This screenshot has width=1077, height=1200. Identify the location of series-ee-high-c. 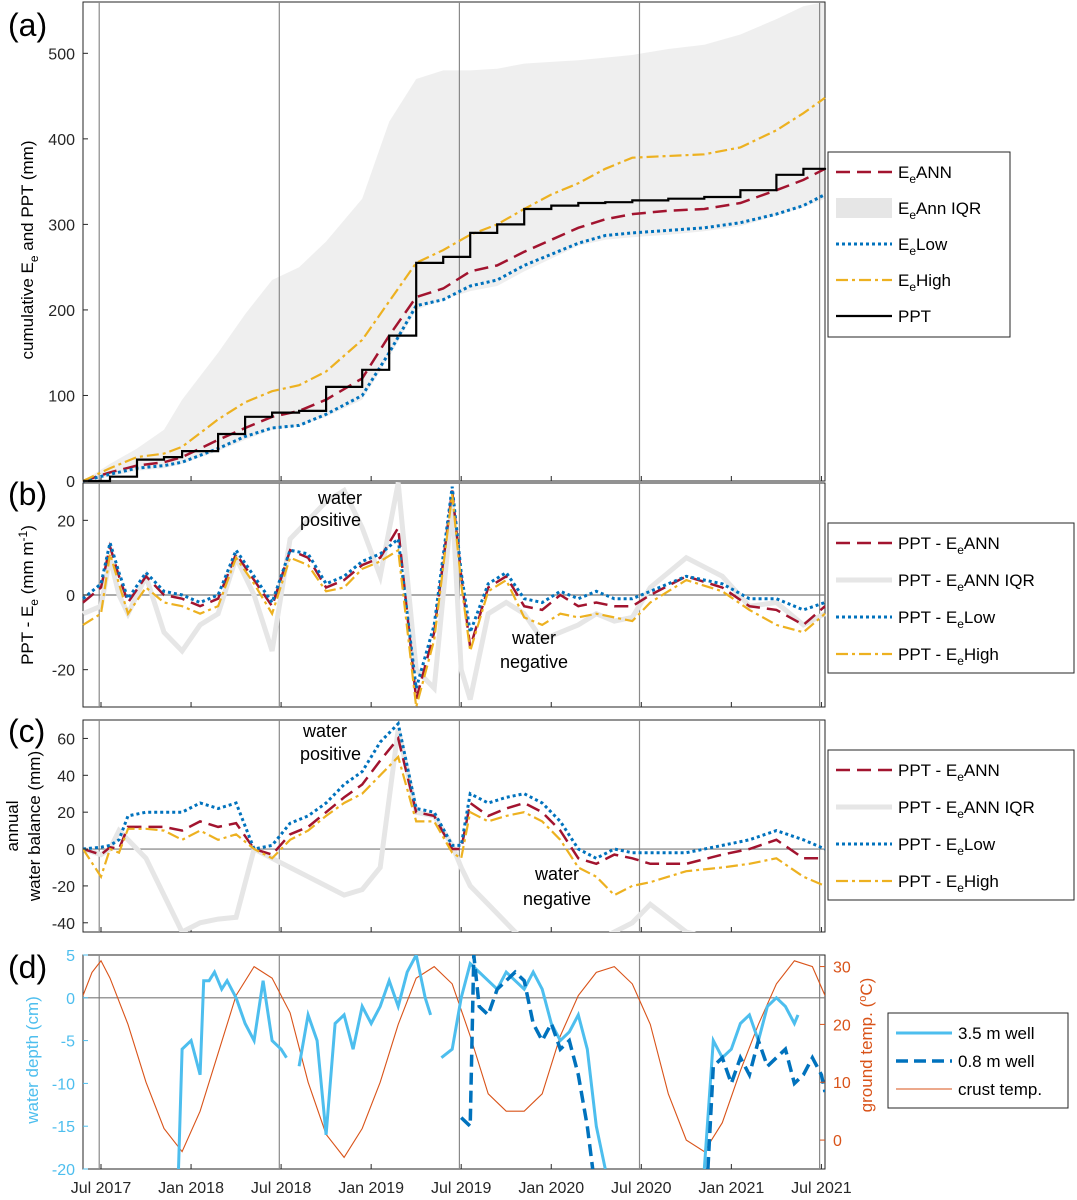
(454, 825).